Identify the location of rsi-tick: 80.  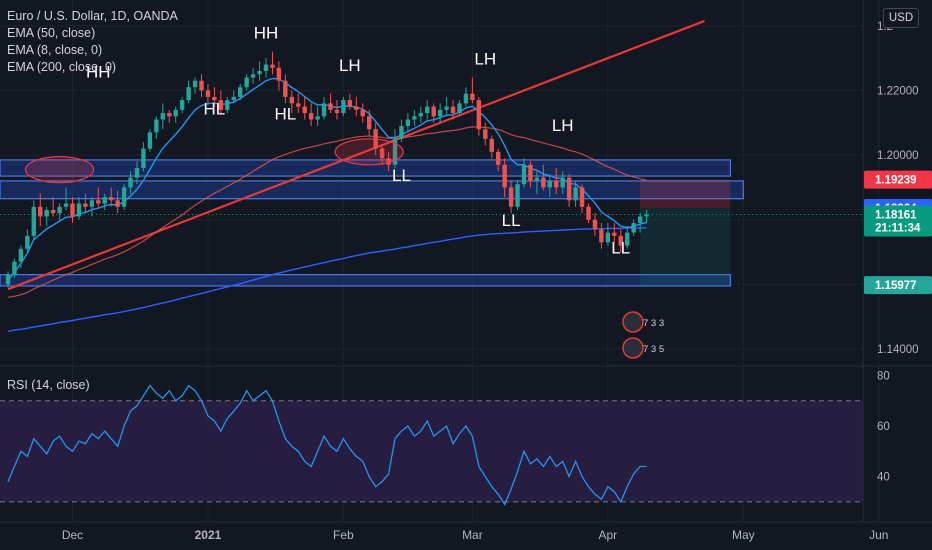
(883, 377).